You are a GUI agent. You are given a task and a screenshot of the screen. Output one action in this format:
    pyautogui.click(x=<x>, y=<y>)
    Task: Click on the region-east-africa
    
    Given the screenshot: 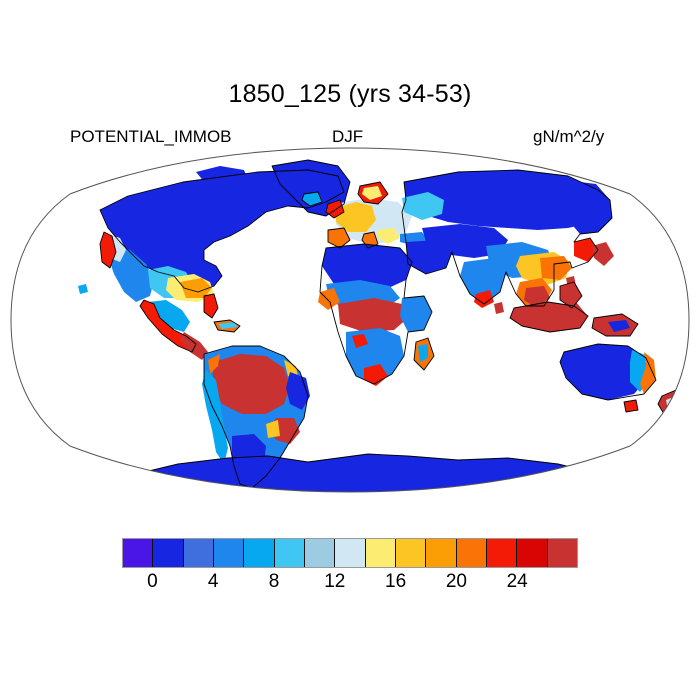 What is the action you would take?
    pyautogui.click(x=416, y=314)
    